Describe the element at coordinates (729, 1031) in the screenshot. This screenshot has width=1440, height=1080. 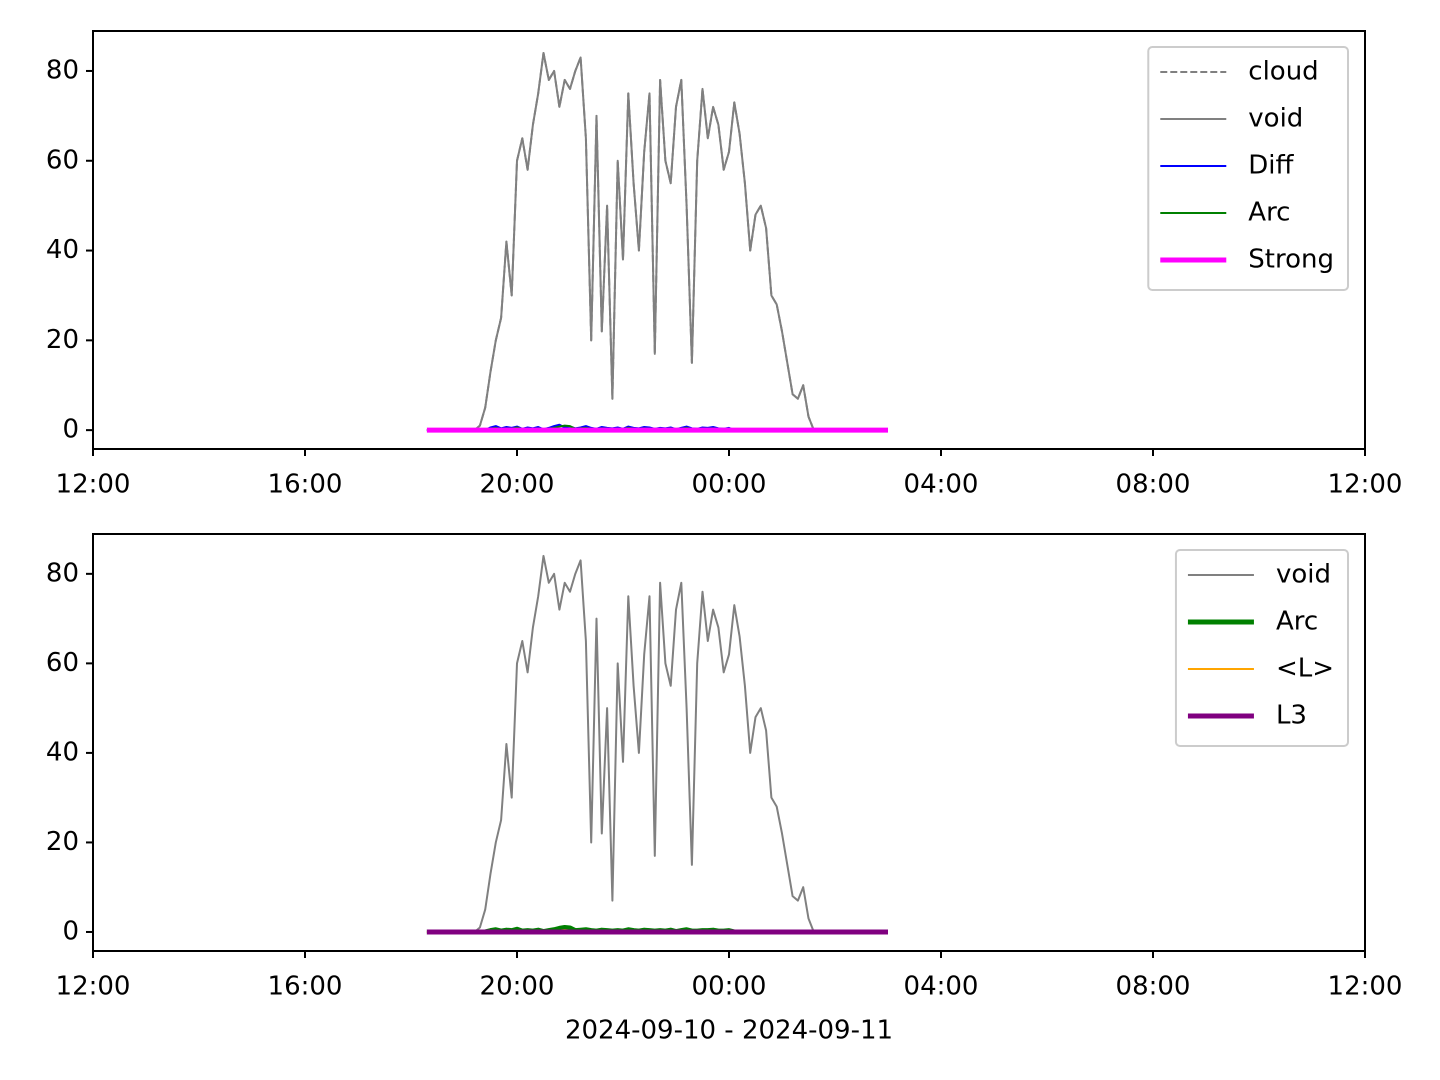
I see `x-axis-label: 2024-09-10 - 2024-09-11` at that location.